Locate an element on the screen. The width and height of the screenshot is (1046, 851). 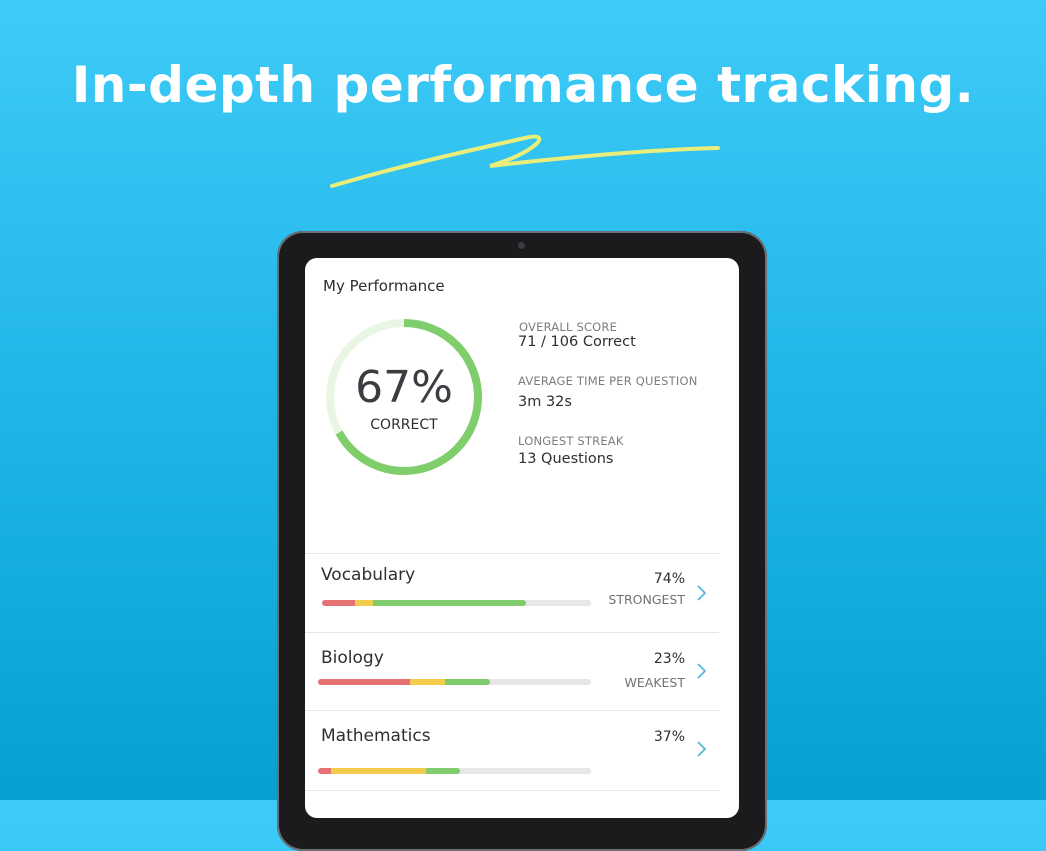
subject-name: Vocabulary is located at coordinates (368, 575).